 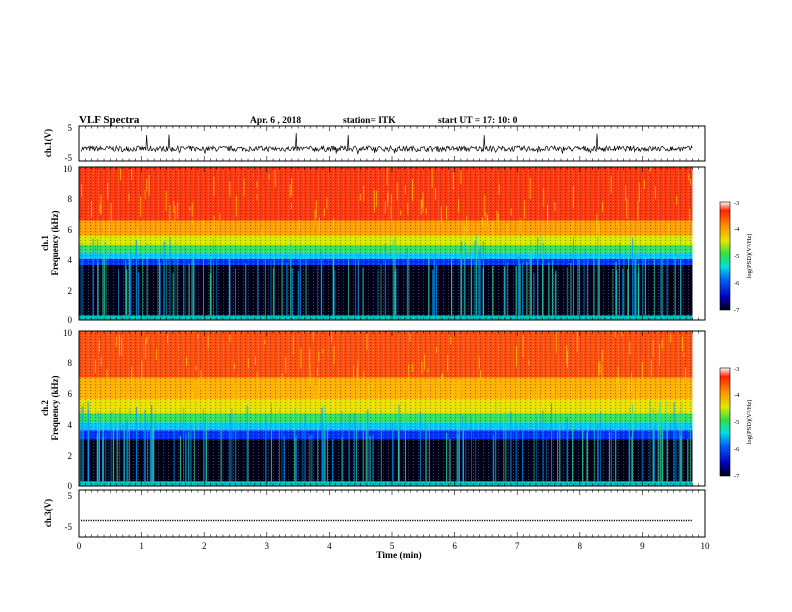 What do you see at coordinates (70, 456) in the screenshot?
I see `ch2-freq-tick-2: 2` at bounding box center [70, 456].